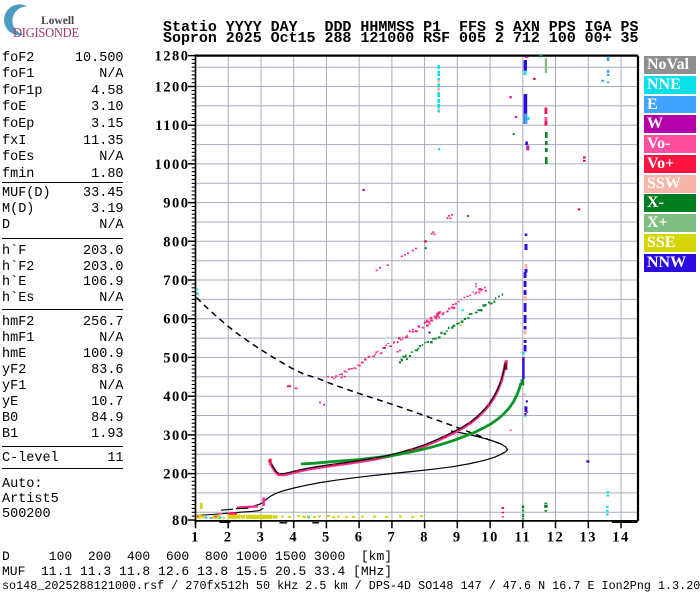 The height and width of the screenshot is (600, 700). Describe the element at coordinates (522, 538) in the screenshot. I see `svg-text: 11` at that location.